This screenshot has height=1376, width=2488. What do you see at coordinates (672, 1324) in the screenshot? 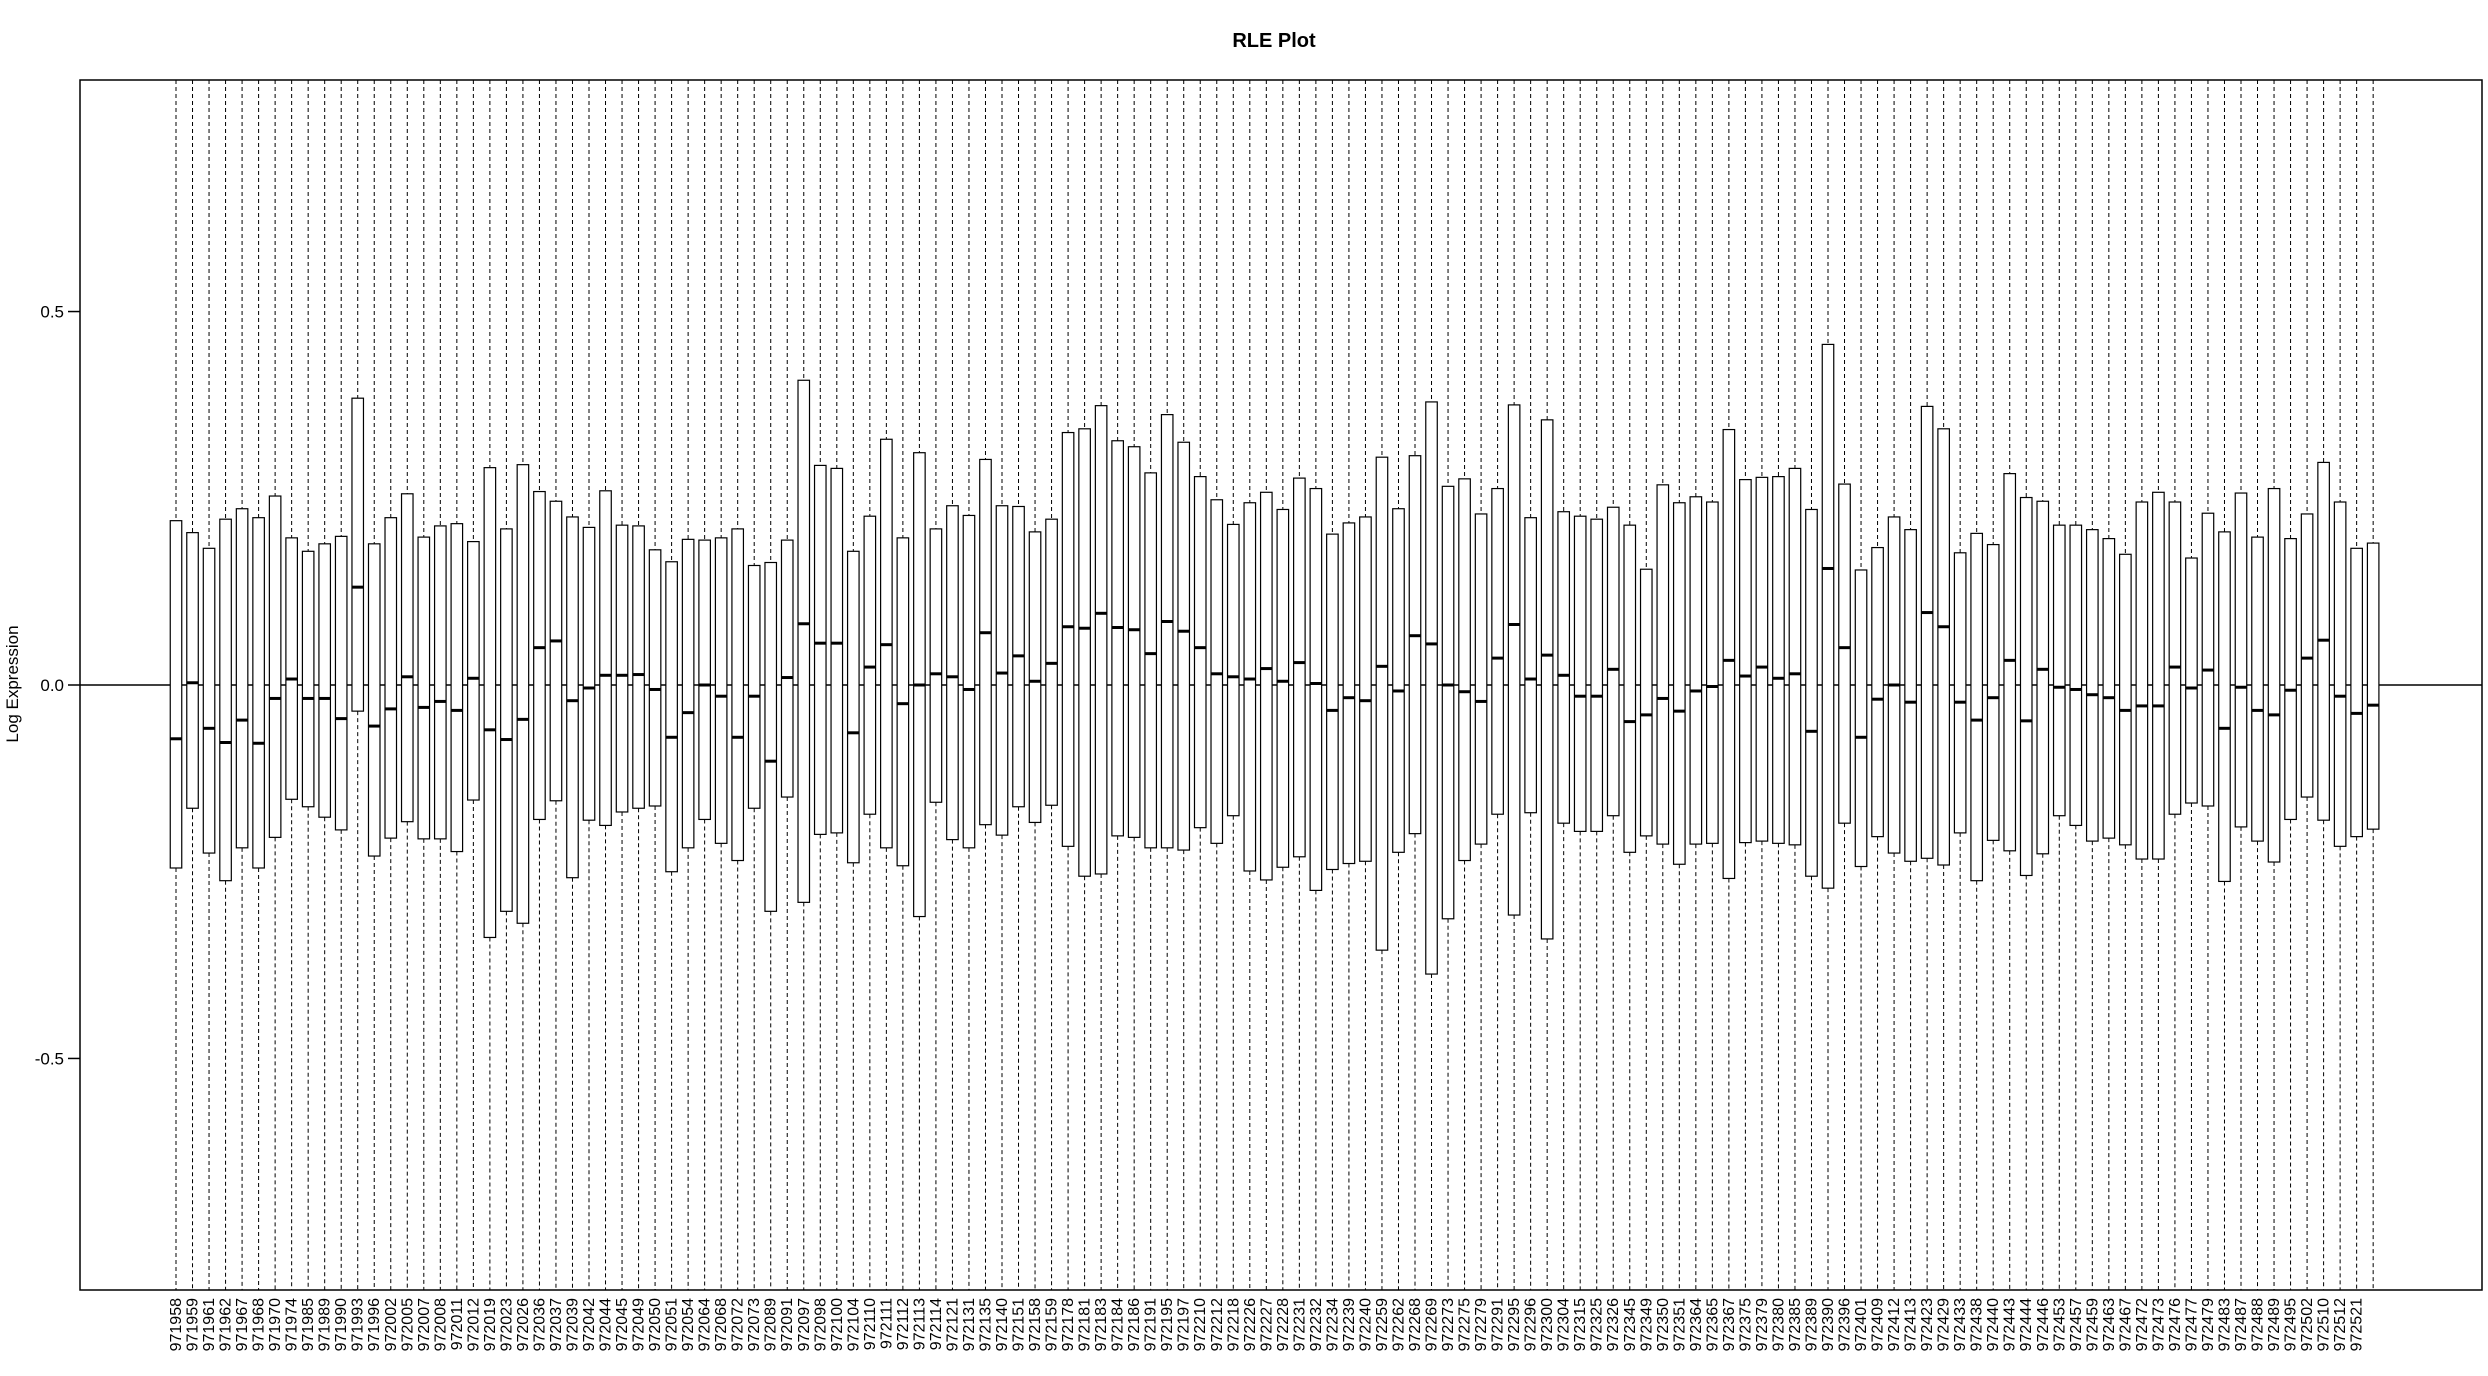
I see `x-tick-label: 972051` at bounding box center [672, 1324].